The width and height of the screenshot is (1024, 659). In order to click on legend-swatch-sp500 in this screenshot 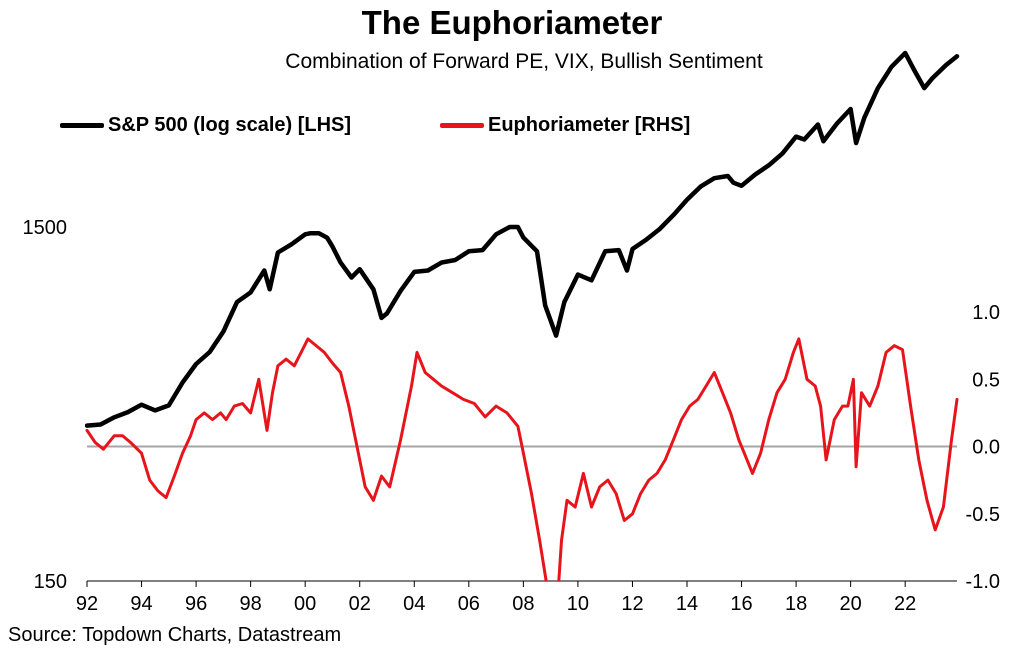, I will do `click(82, 125)`.